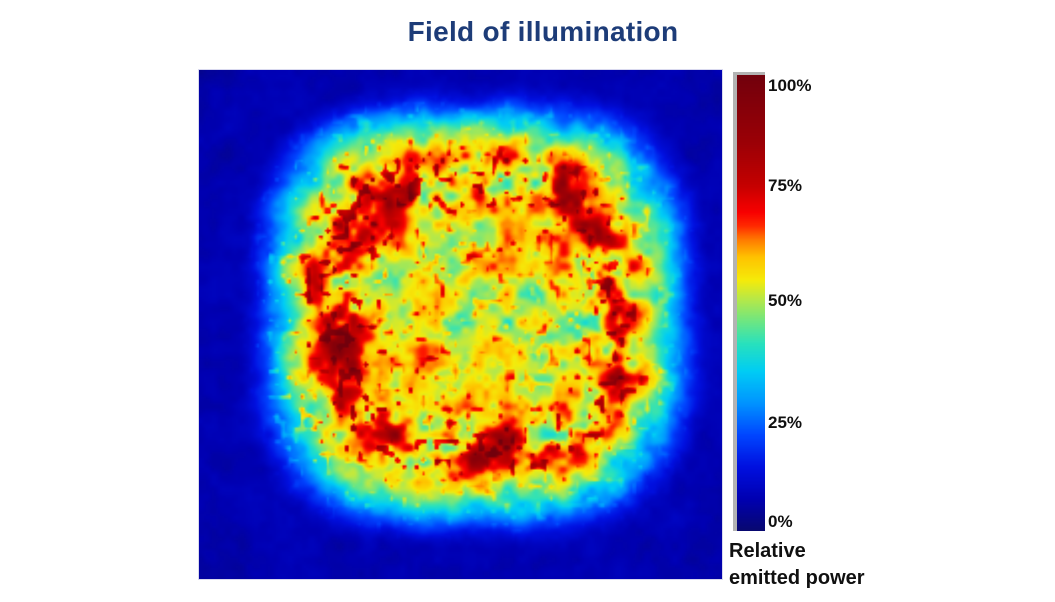 This screenshot has height=602, width=1055. I want to click on colorbar, so click(749, 301).